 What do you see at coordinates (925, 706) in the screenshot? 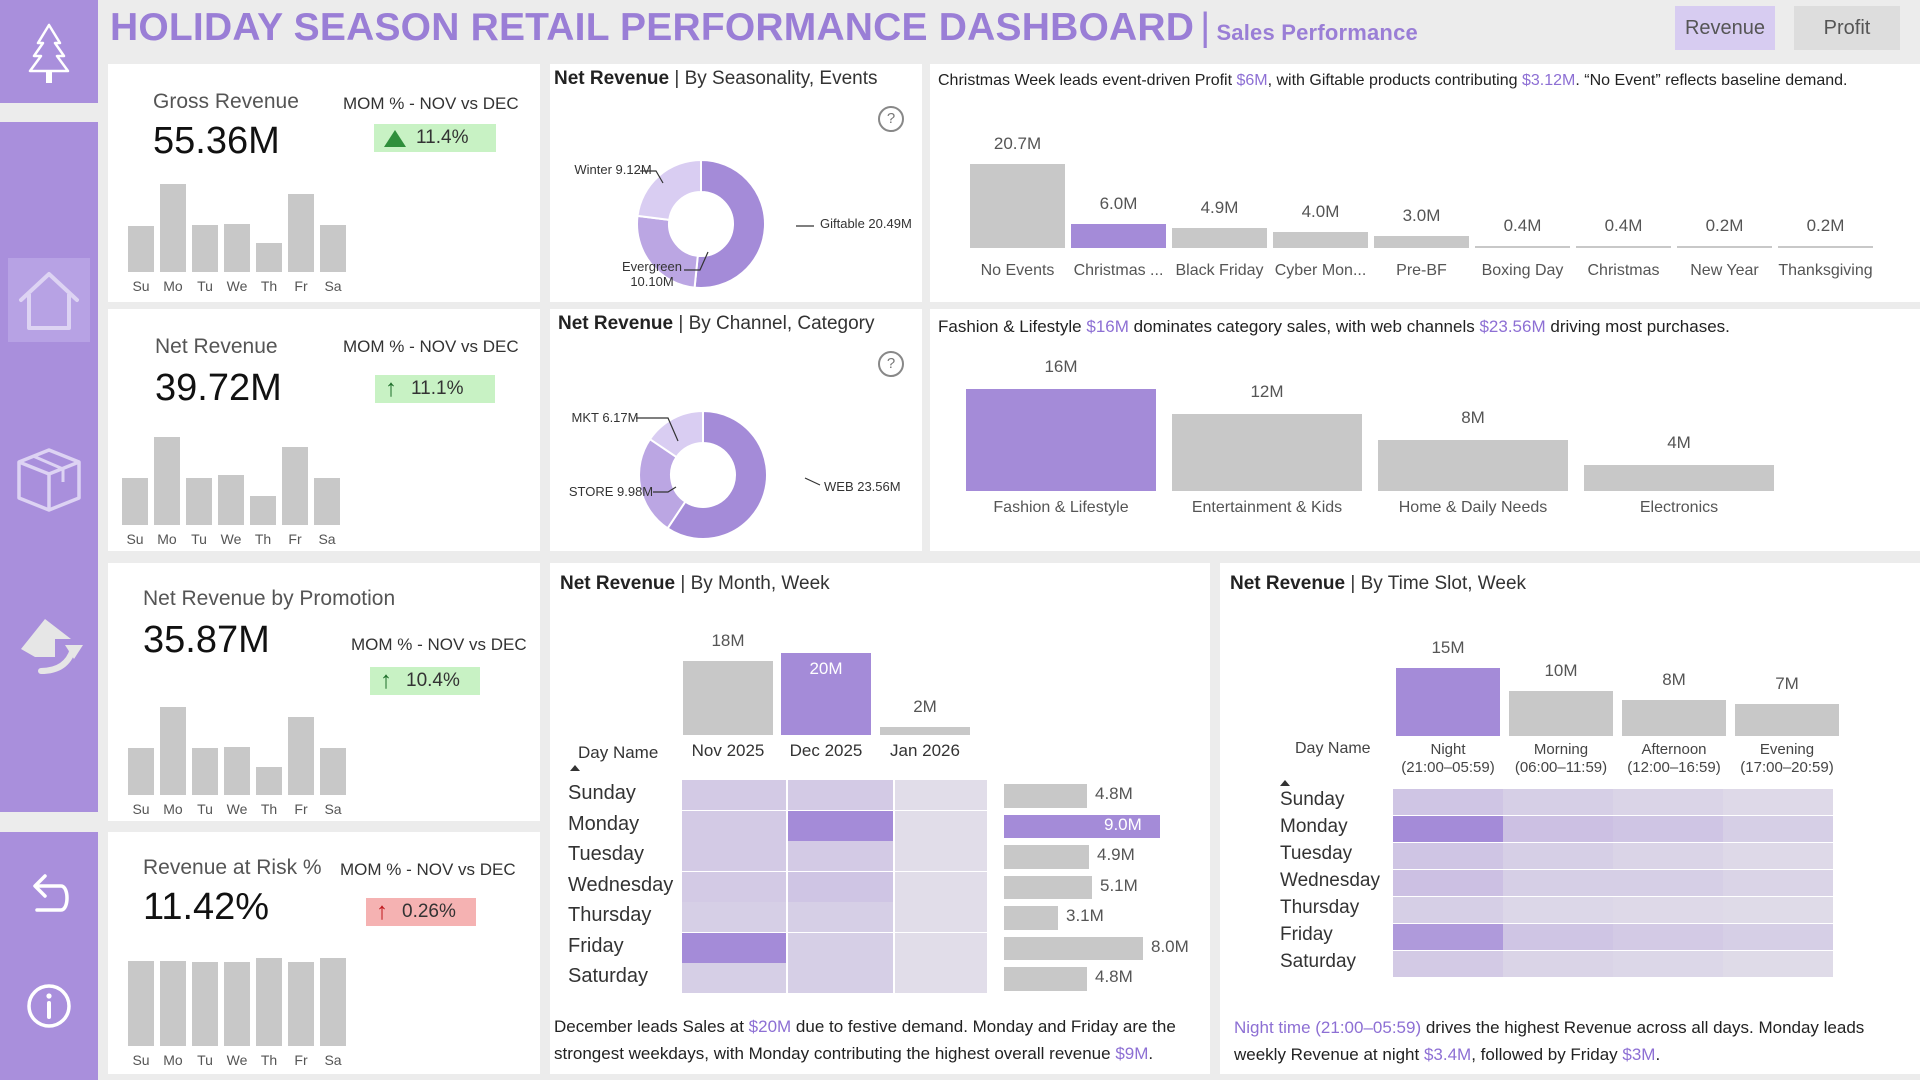
I see `month-value-label: 2M` at bounding box center [925, 706].